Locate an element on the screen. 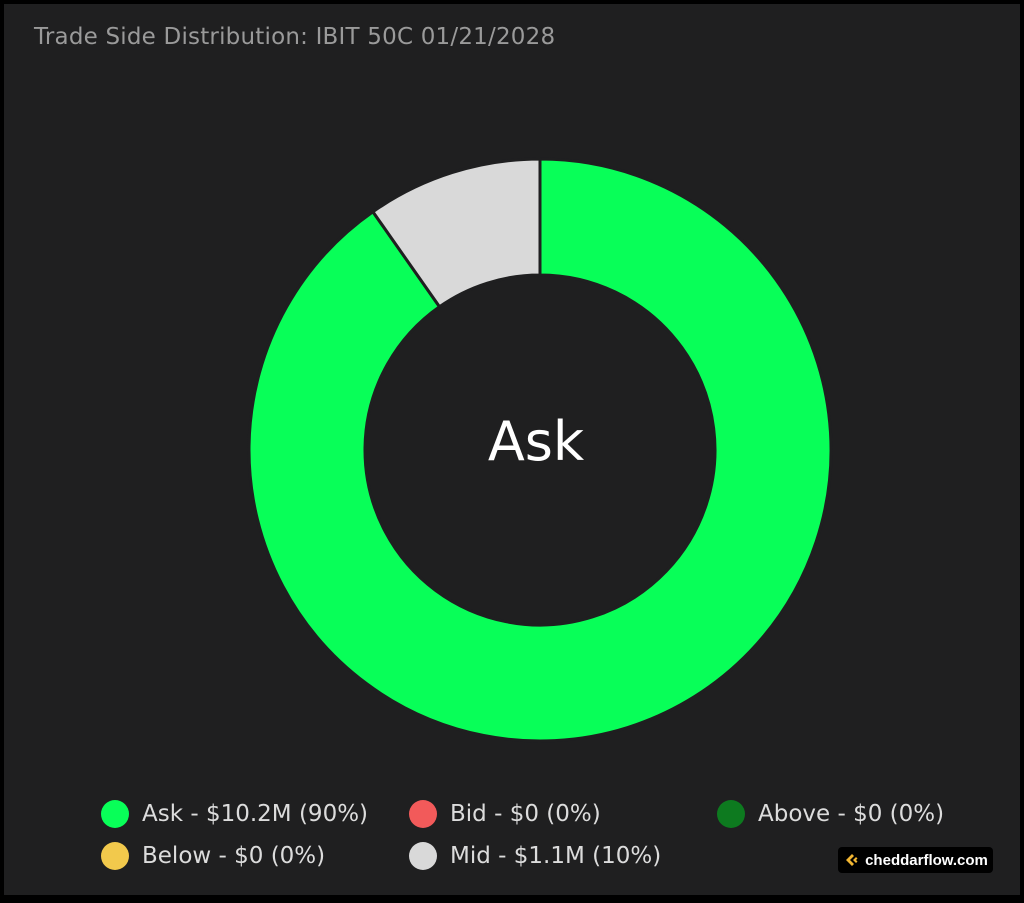 This screenshot has height=903, width=1024. cheddarflow-badge: cheddarflow.com is located at coordinates (915, 860).